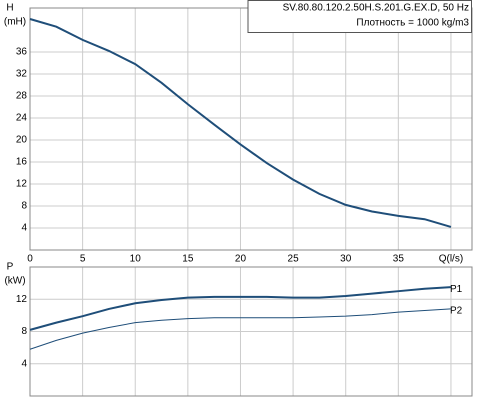 The height and width of the screenshot is (405, 500). What do you see at coordinates (22, 74) in the screenshot?
I see `y-tick-label: 32` at bounding box center [22, 74].